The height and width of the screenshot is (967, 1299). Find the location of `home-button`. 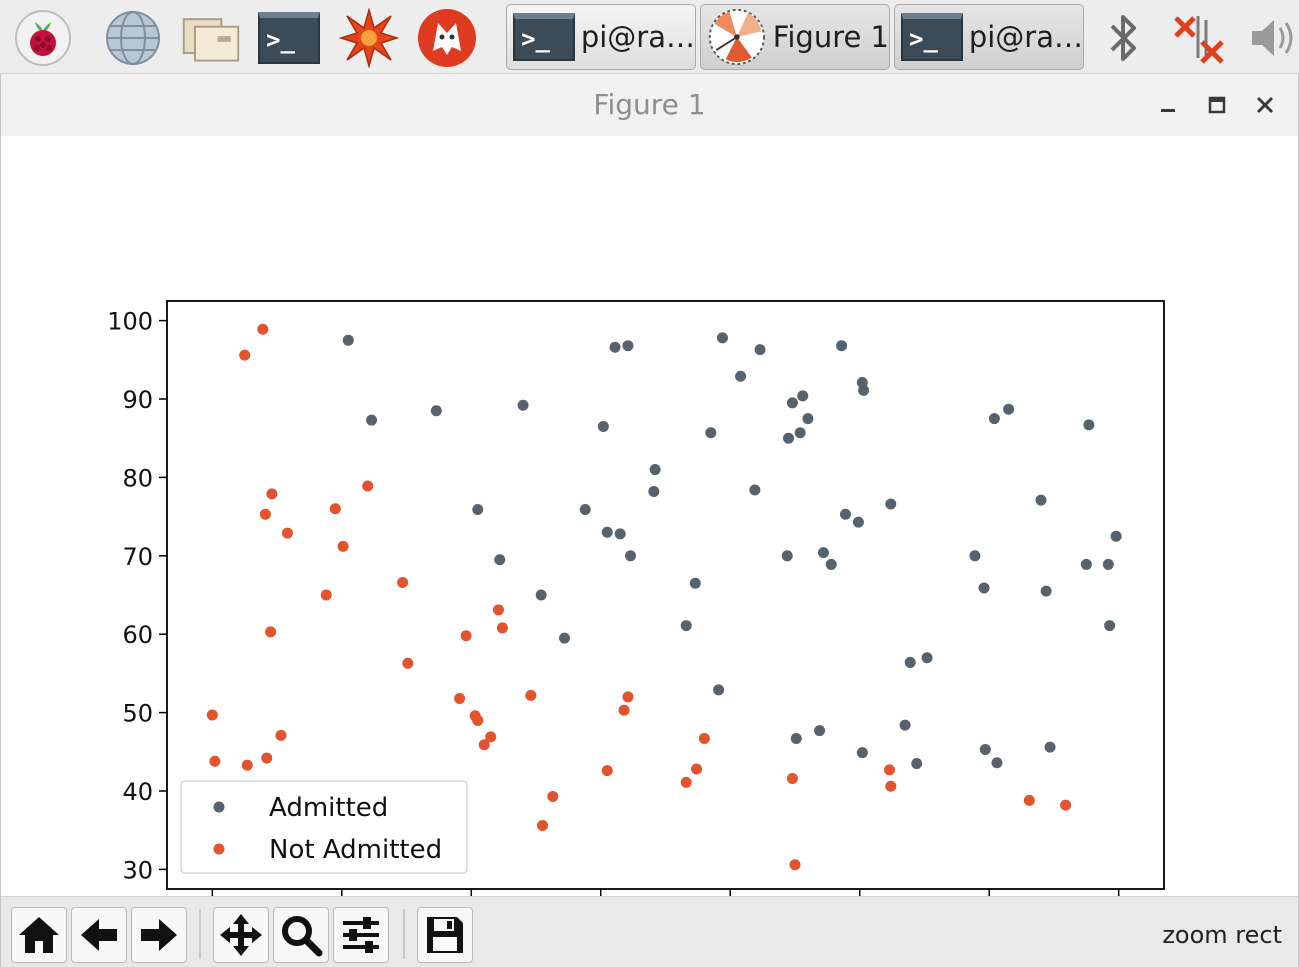

home-button is located at coordinates (39, 935).